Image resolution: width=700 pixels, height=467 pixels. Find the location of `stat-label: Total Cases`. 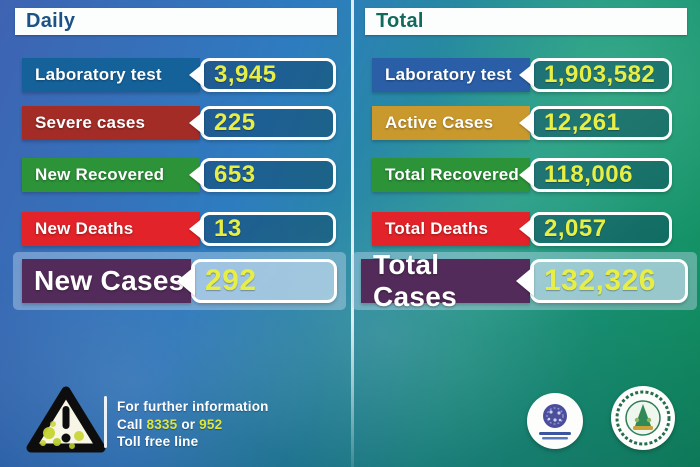

stat-label: Total Cases is located at coordinates (415, 280).